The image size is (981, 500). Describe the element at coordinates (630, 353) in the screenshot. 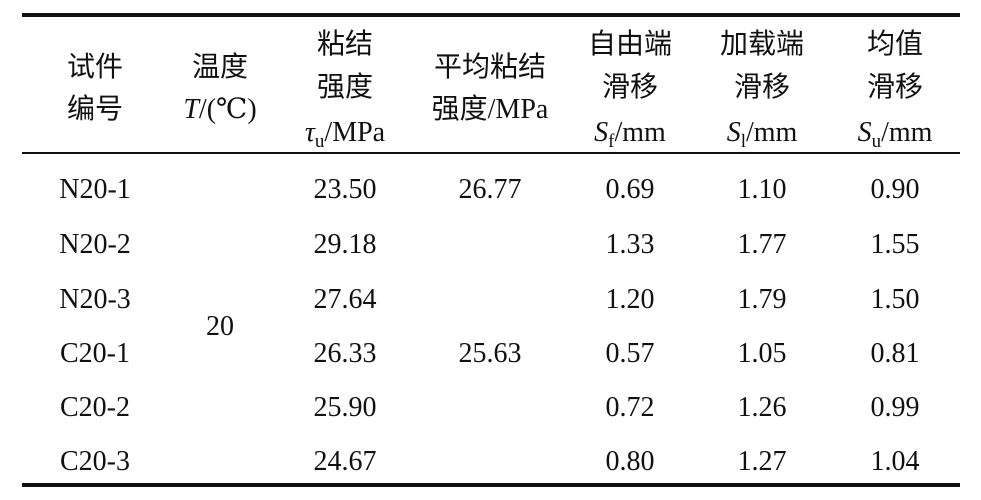

I see `table-cell: 0.57` at that location.